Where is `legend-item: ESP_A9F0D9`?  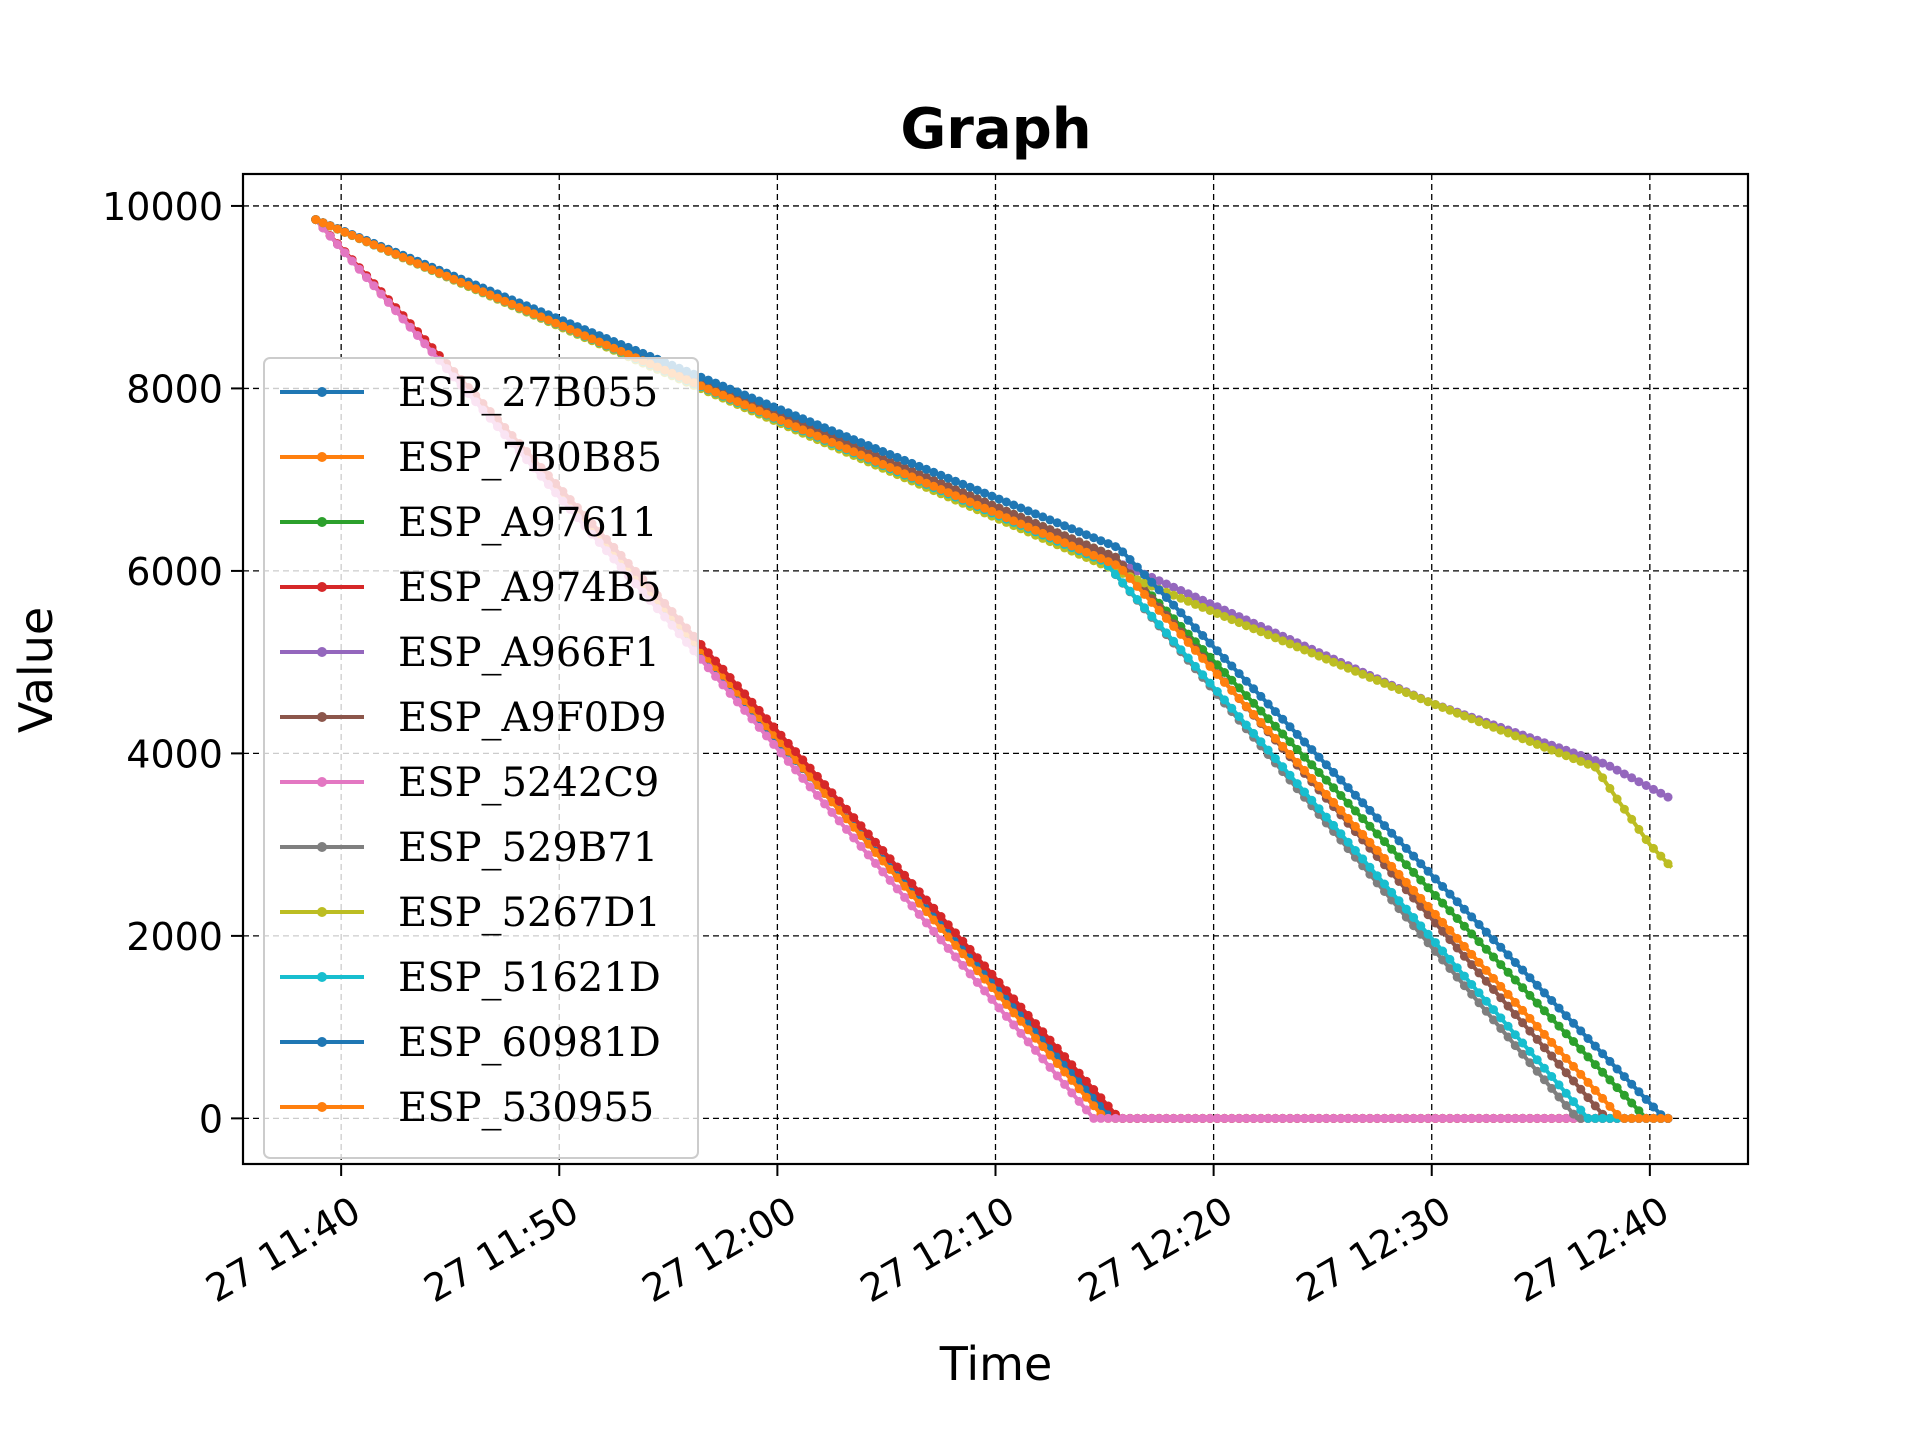
legend-item: ESP_A9F0D9 is located at coordinates (473, 718).